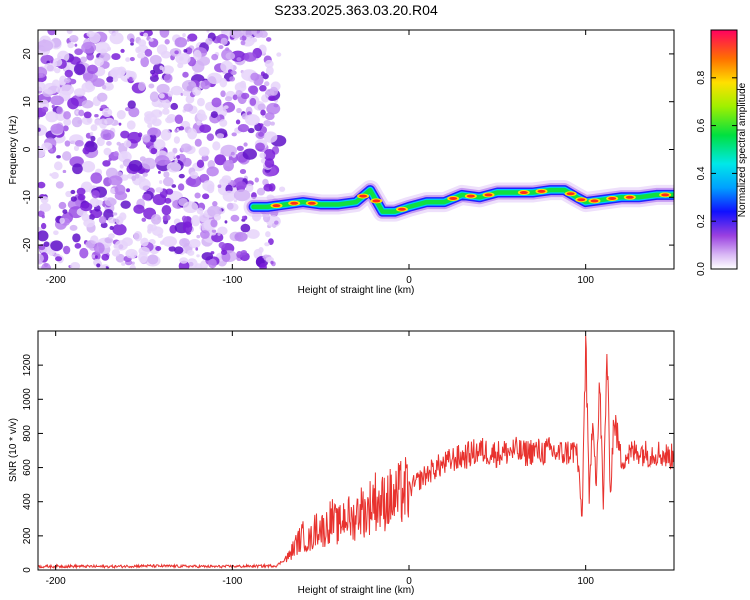 The image size is (750, 600). I want to click on y-tick-label: 0, so click(27, 149).